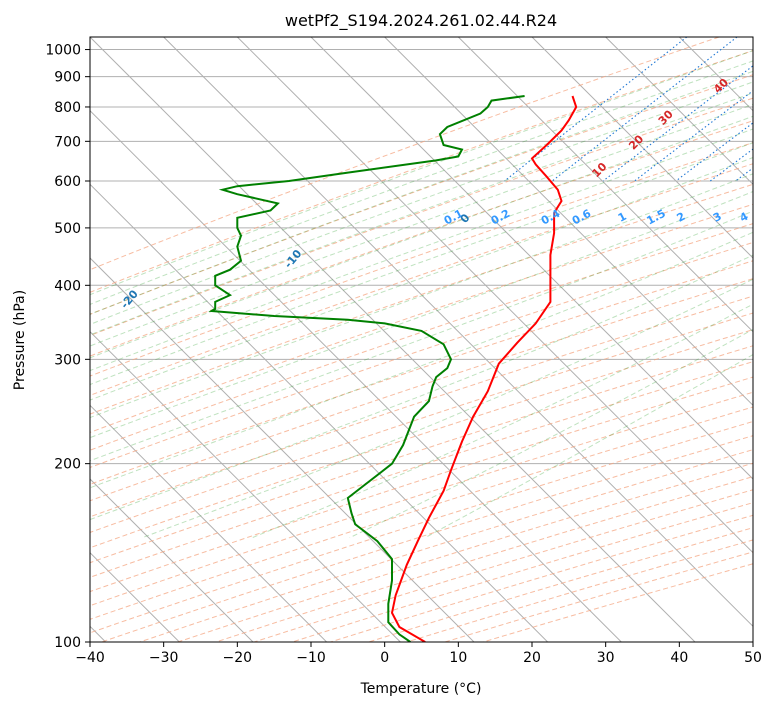 This screenshot has height=708, width=775. I want to click on x-tick-label: 10, so click(458, 658).